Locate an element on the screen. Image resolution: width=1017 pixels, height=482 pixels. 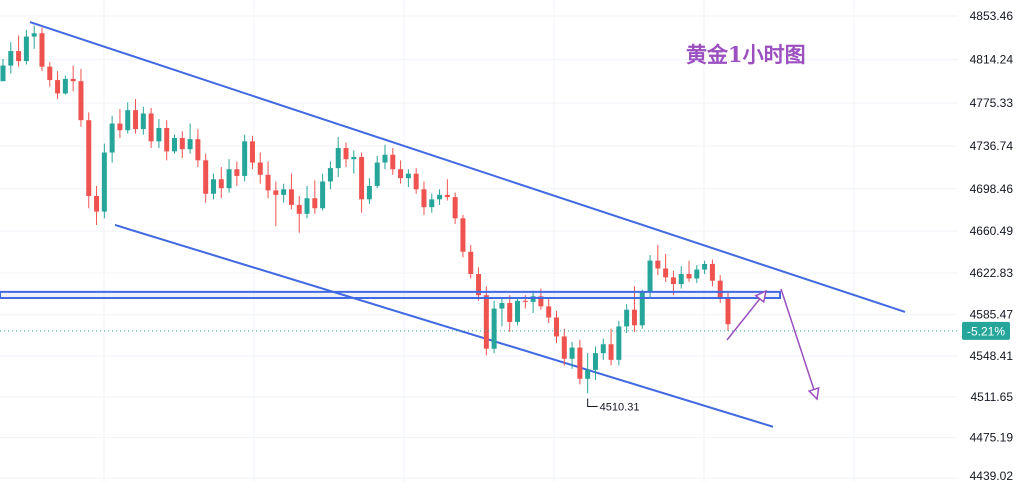
y-tick-label: 4585.47 is located at coordinates (992, 315).